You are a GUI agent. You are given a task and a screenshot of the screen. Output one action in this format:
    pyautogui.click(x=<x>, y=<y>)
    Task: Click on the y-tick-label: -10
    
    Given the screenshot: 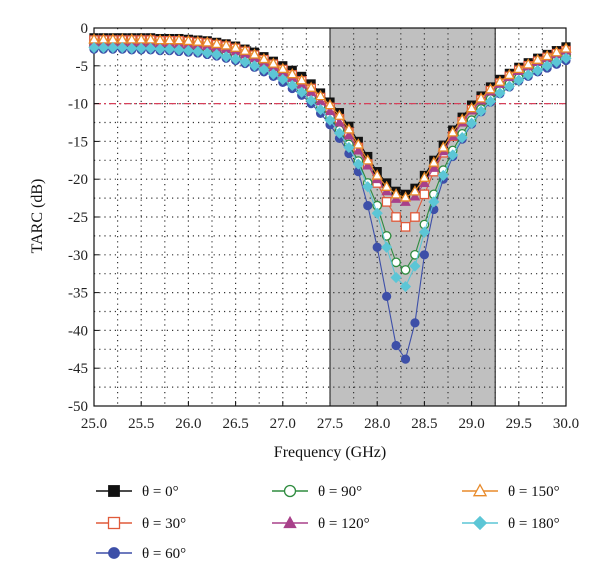 What is the action you would take?
    pyautogui.click(x=78, y=105)
    